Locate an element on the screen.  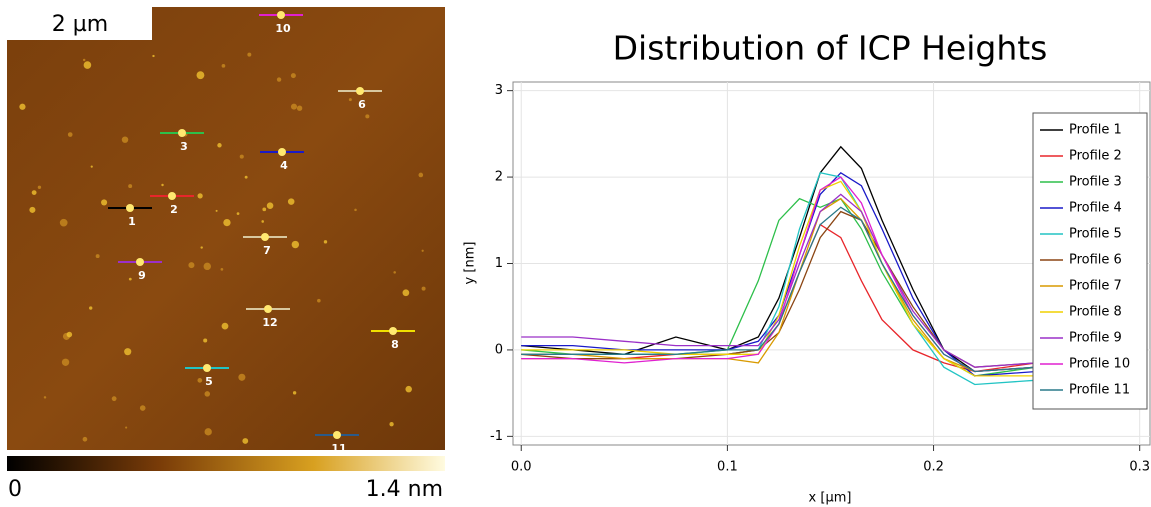
y-tick-label: 3 is located at coordinates (499, 90).